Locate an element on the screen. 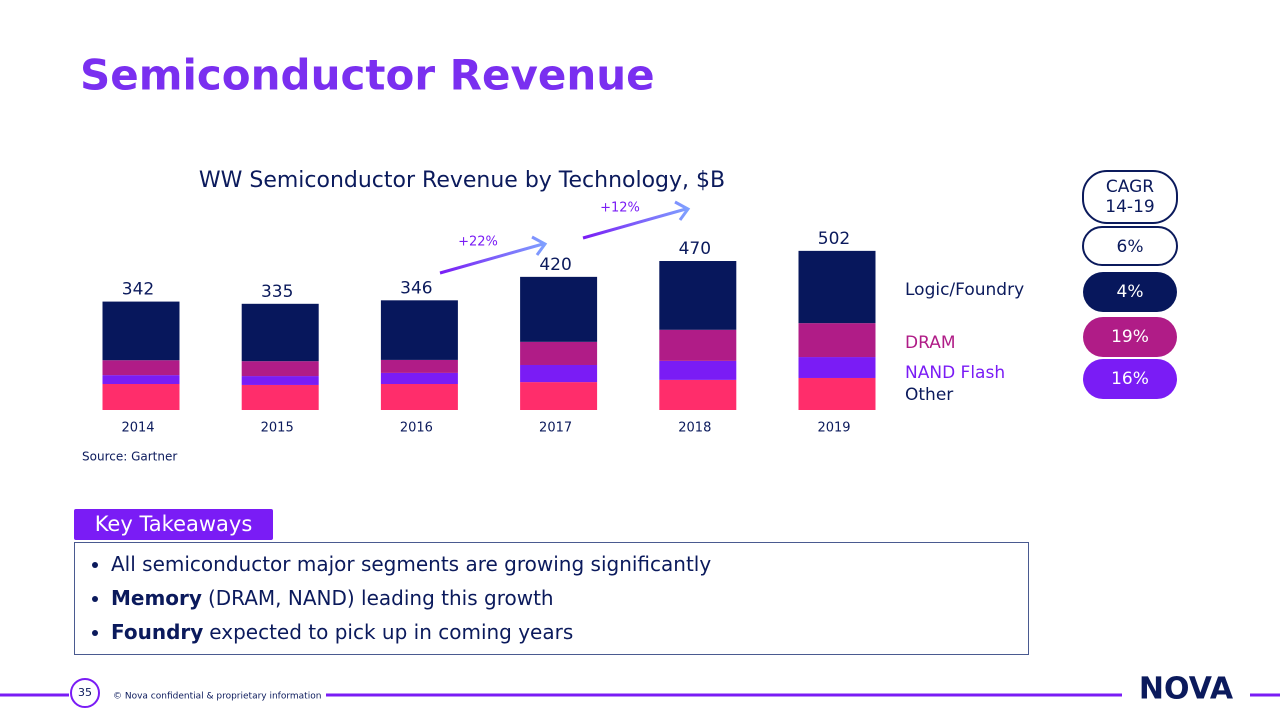 Image resolution: width=1280 pixels, height=720 pixels. x-tick-label: 2016 is located at coordinates (416, 428).